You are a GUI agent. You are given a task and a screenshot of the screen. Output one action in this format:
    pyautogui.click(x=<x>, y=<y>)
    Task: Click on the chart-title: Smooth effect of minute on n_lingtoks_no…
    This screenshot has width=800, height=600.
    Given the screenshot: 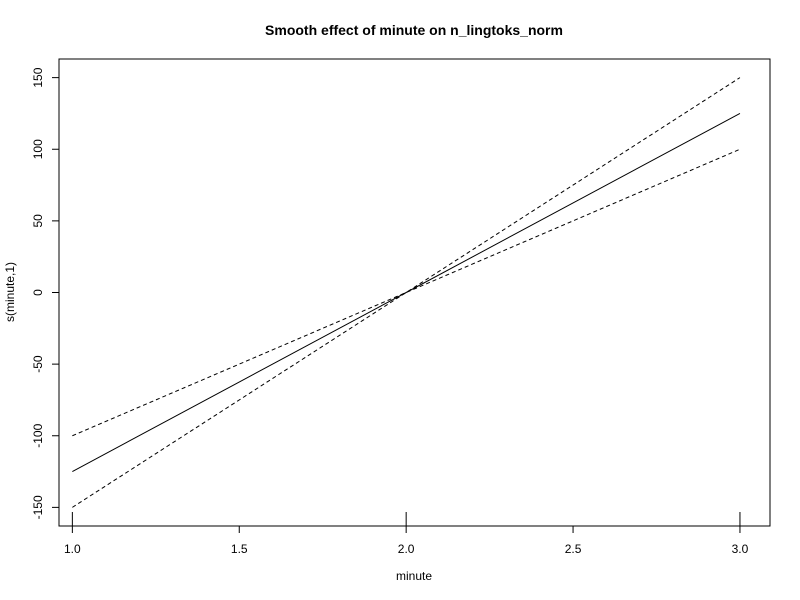 What is the action you would take?
    pyautogui.click(x=414, y=30)
    